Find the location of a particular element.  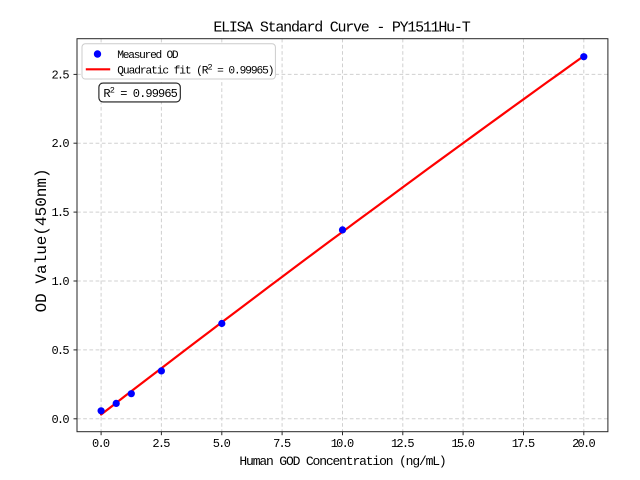

svg-text: 12.5 is located at coordinates (402, 444).